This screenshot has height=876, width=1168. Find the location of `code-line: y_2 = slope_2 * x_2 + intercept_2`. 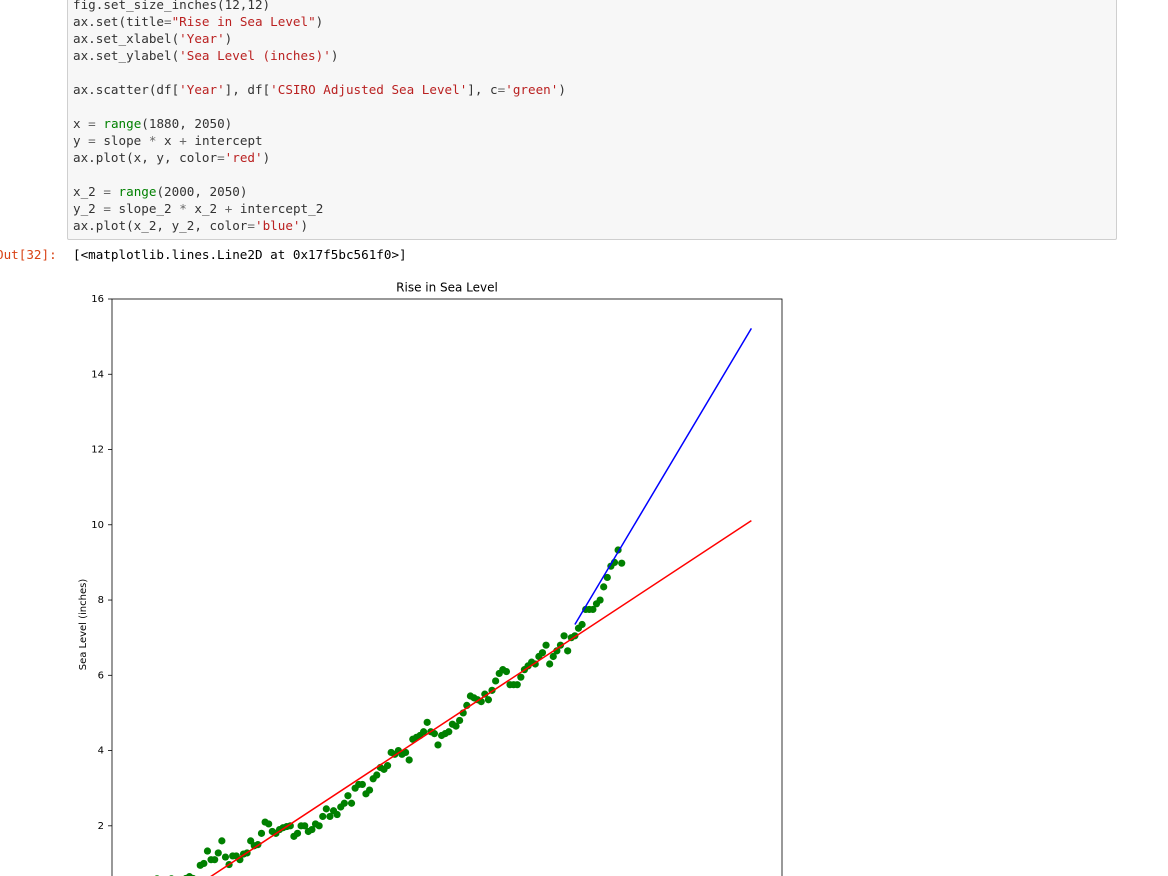

code-line: y_2 = slope_2 * x_2 + intercept_2 is located at coordinates (198, 208).